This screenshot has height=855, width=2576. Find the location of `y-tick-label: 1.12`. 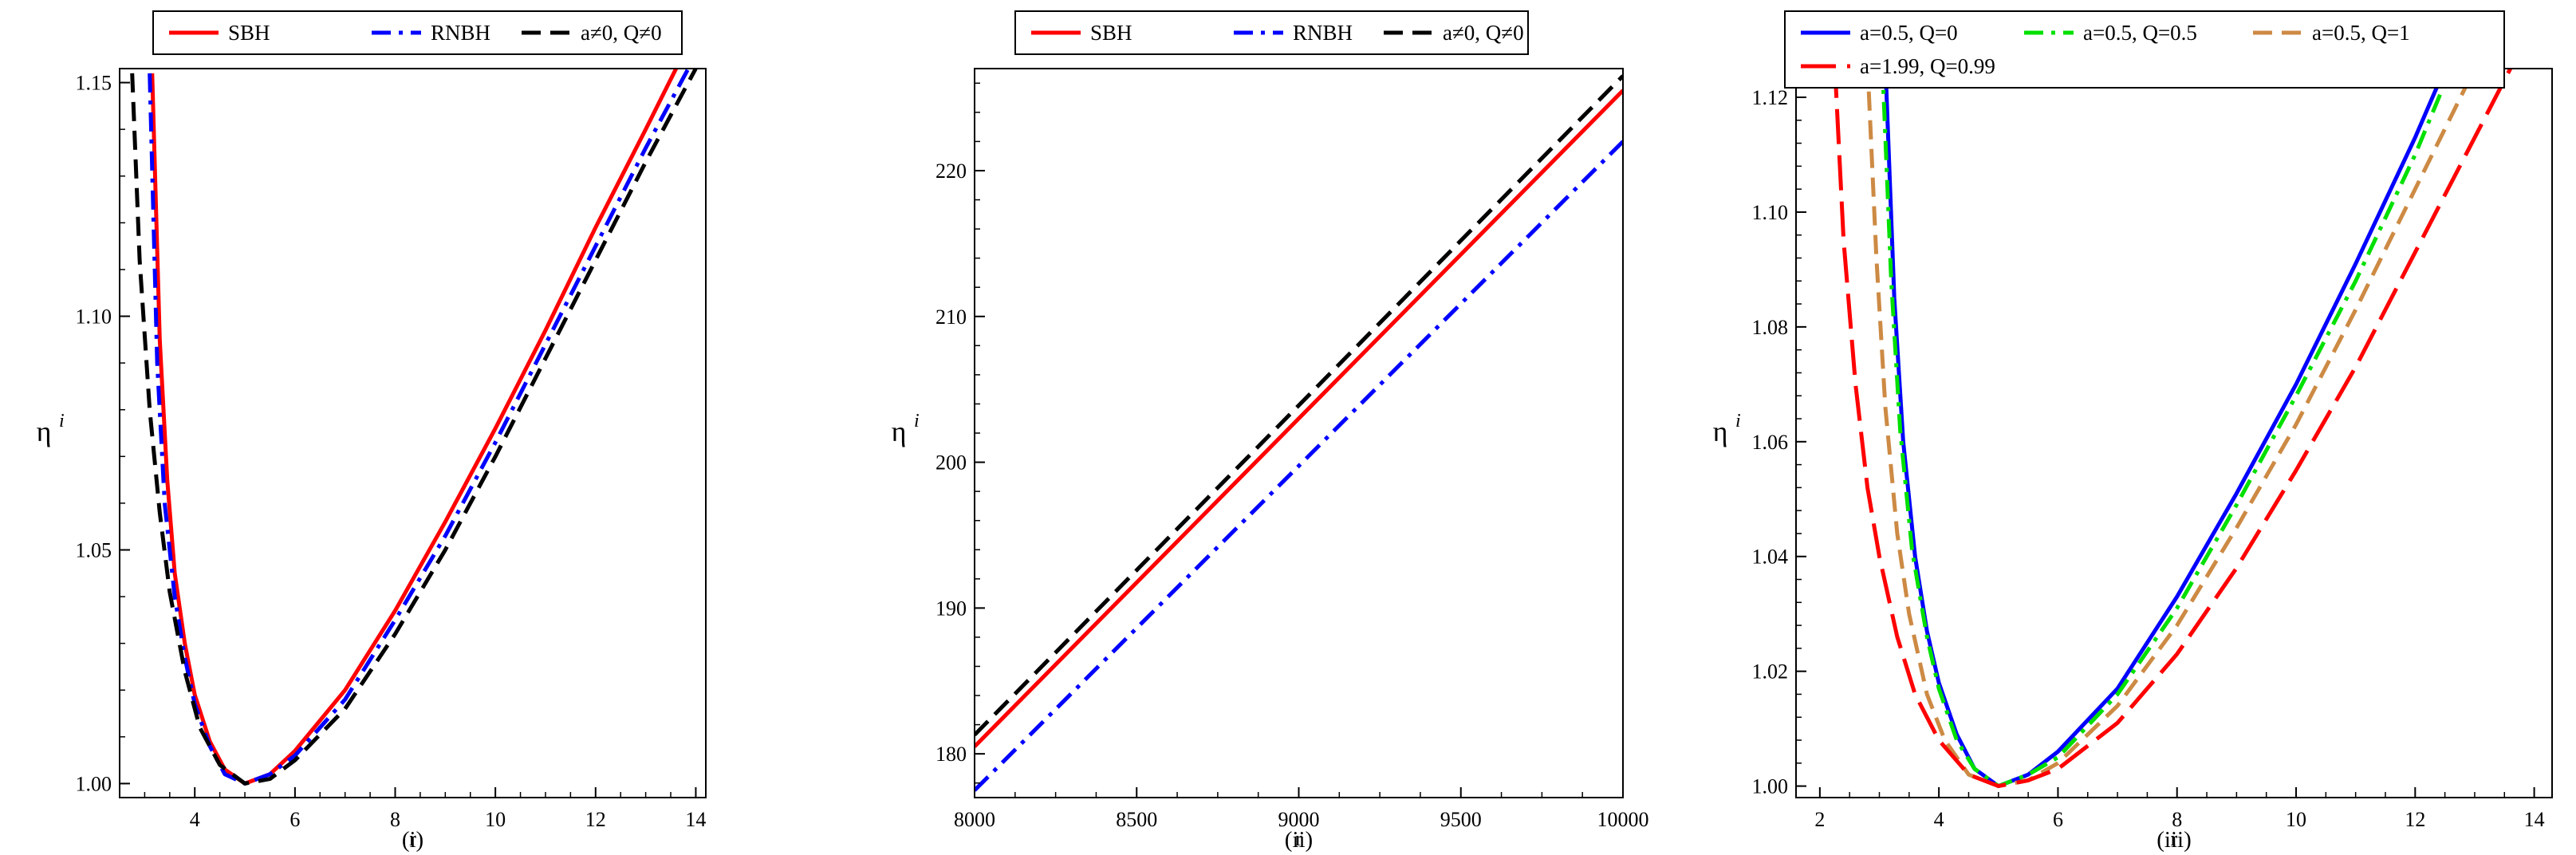

y-tick-label: 1.12 is located at coordinates (1770, 97).